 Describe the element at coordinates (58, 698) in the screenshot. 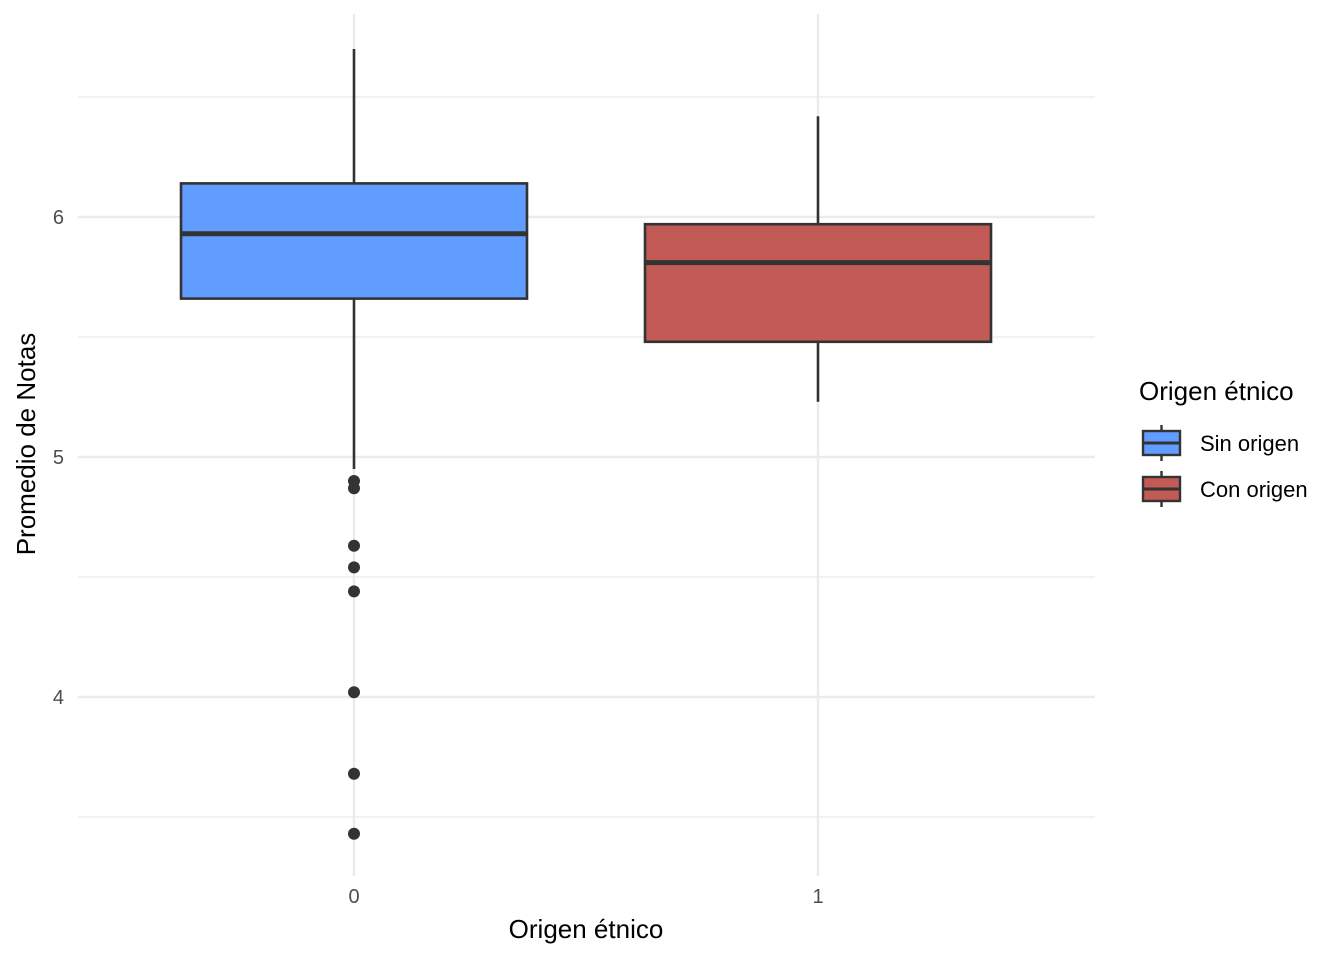

I see `y-tick-label: 4` at that location.